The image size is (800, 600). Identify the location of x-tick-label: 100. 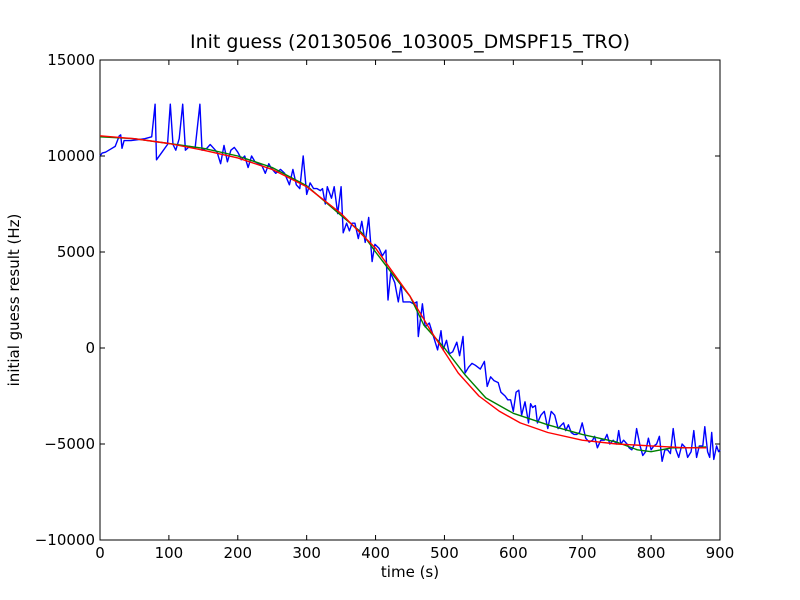
(169, 553).